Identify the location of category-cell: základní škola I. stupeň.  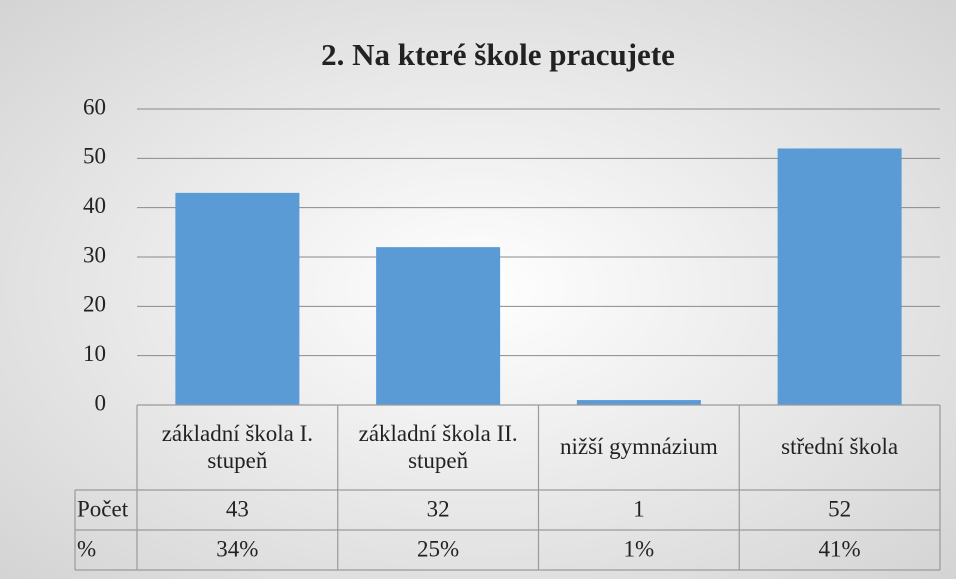
(237, 447).